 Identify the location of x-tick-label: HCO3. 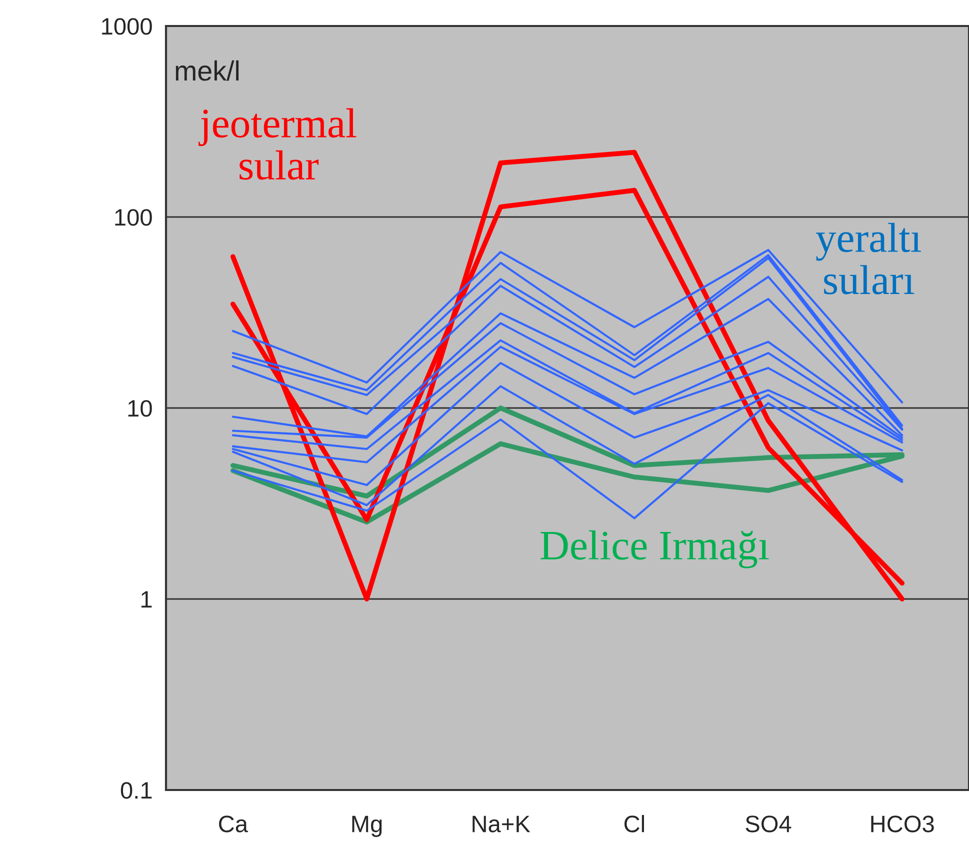
(902, 824).